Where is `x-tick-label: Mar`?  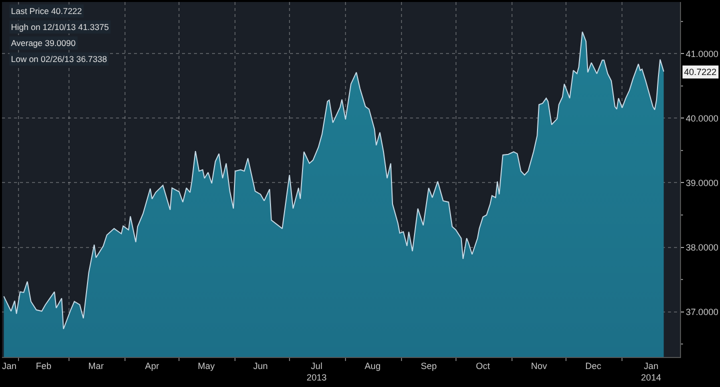
x-tick-label: Mar is located at coordinates (96, 365).